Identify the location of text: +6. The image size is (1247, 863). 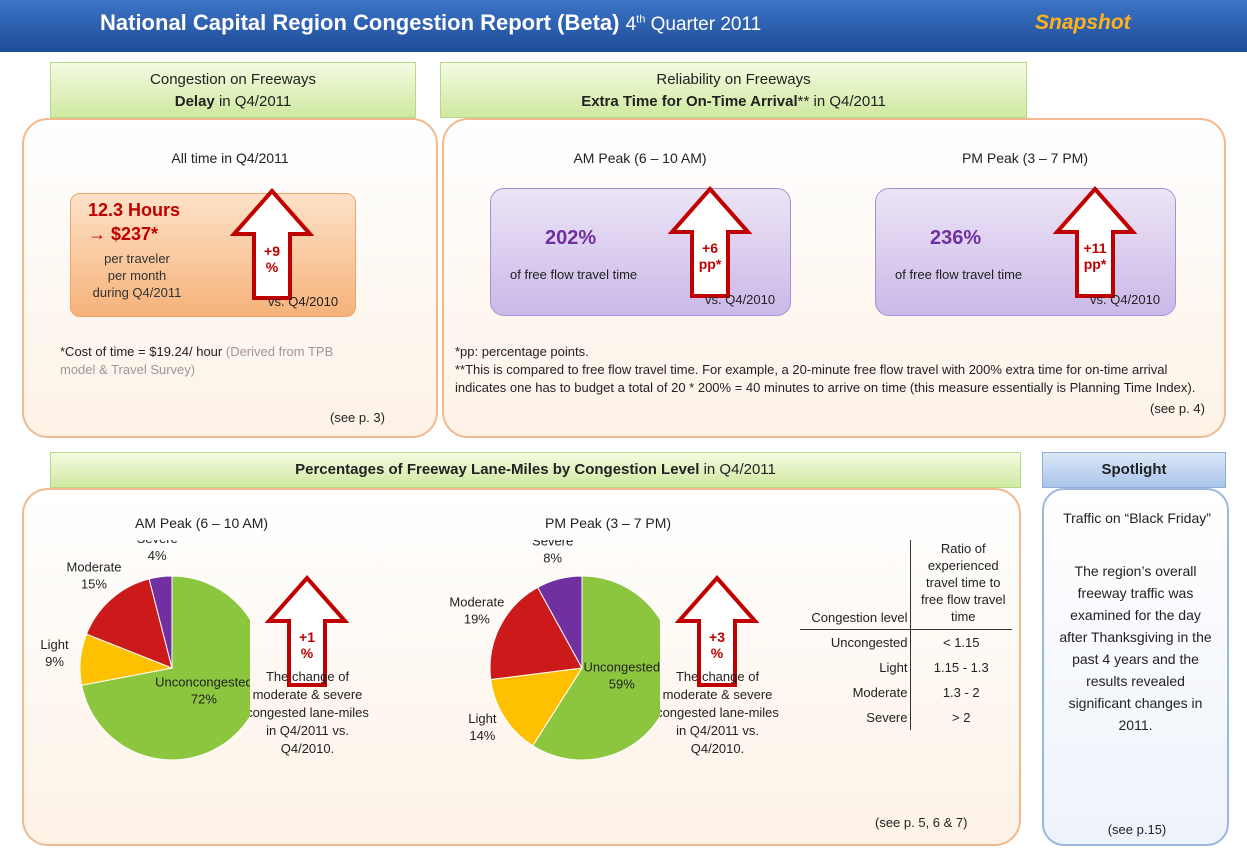
(710, 248).